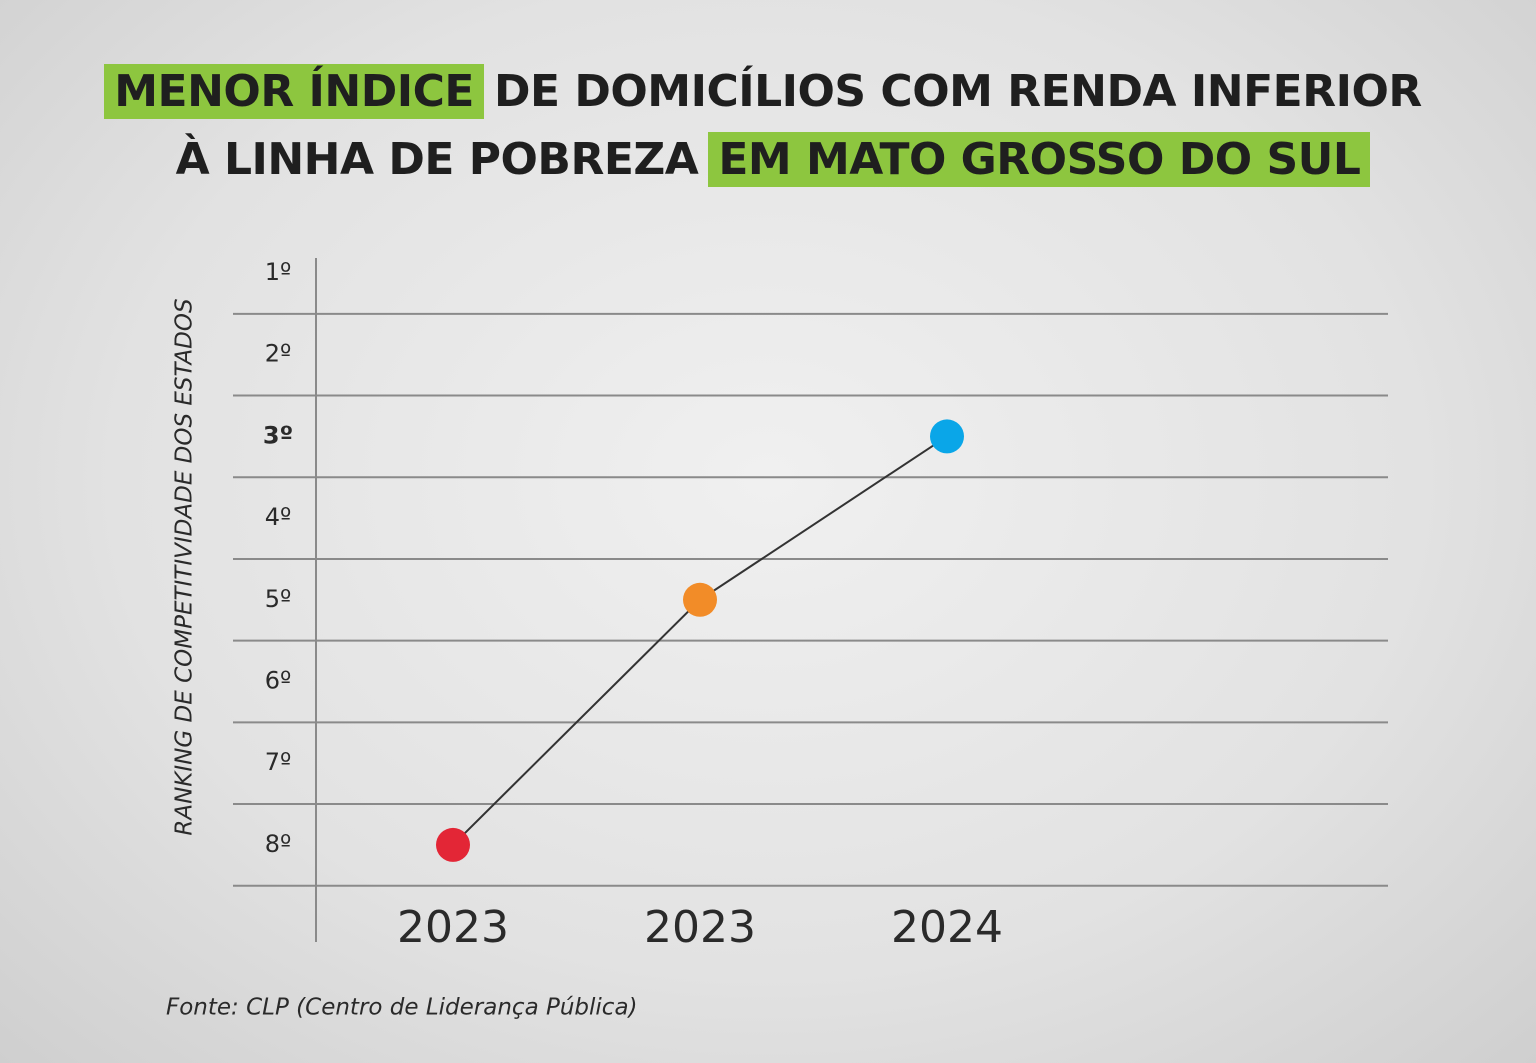 This screenshot has height=1063, width=1536. What do you see at coordinates (278, 681) in the screenshot?
I see `y-tick-label: 6º` at bounding box center [278, 681].